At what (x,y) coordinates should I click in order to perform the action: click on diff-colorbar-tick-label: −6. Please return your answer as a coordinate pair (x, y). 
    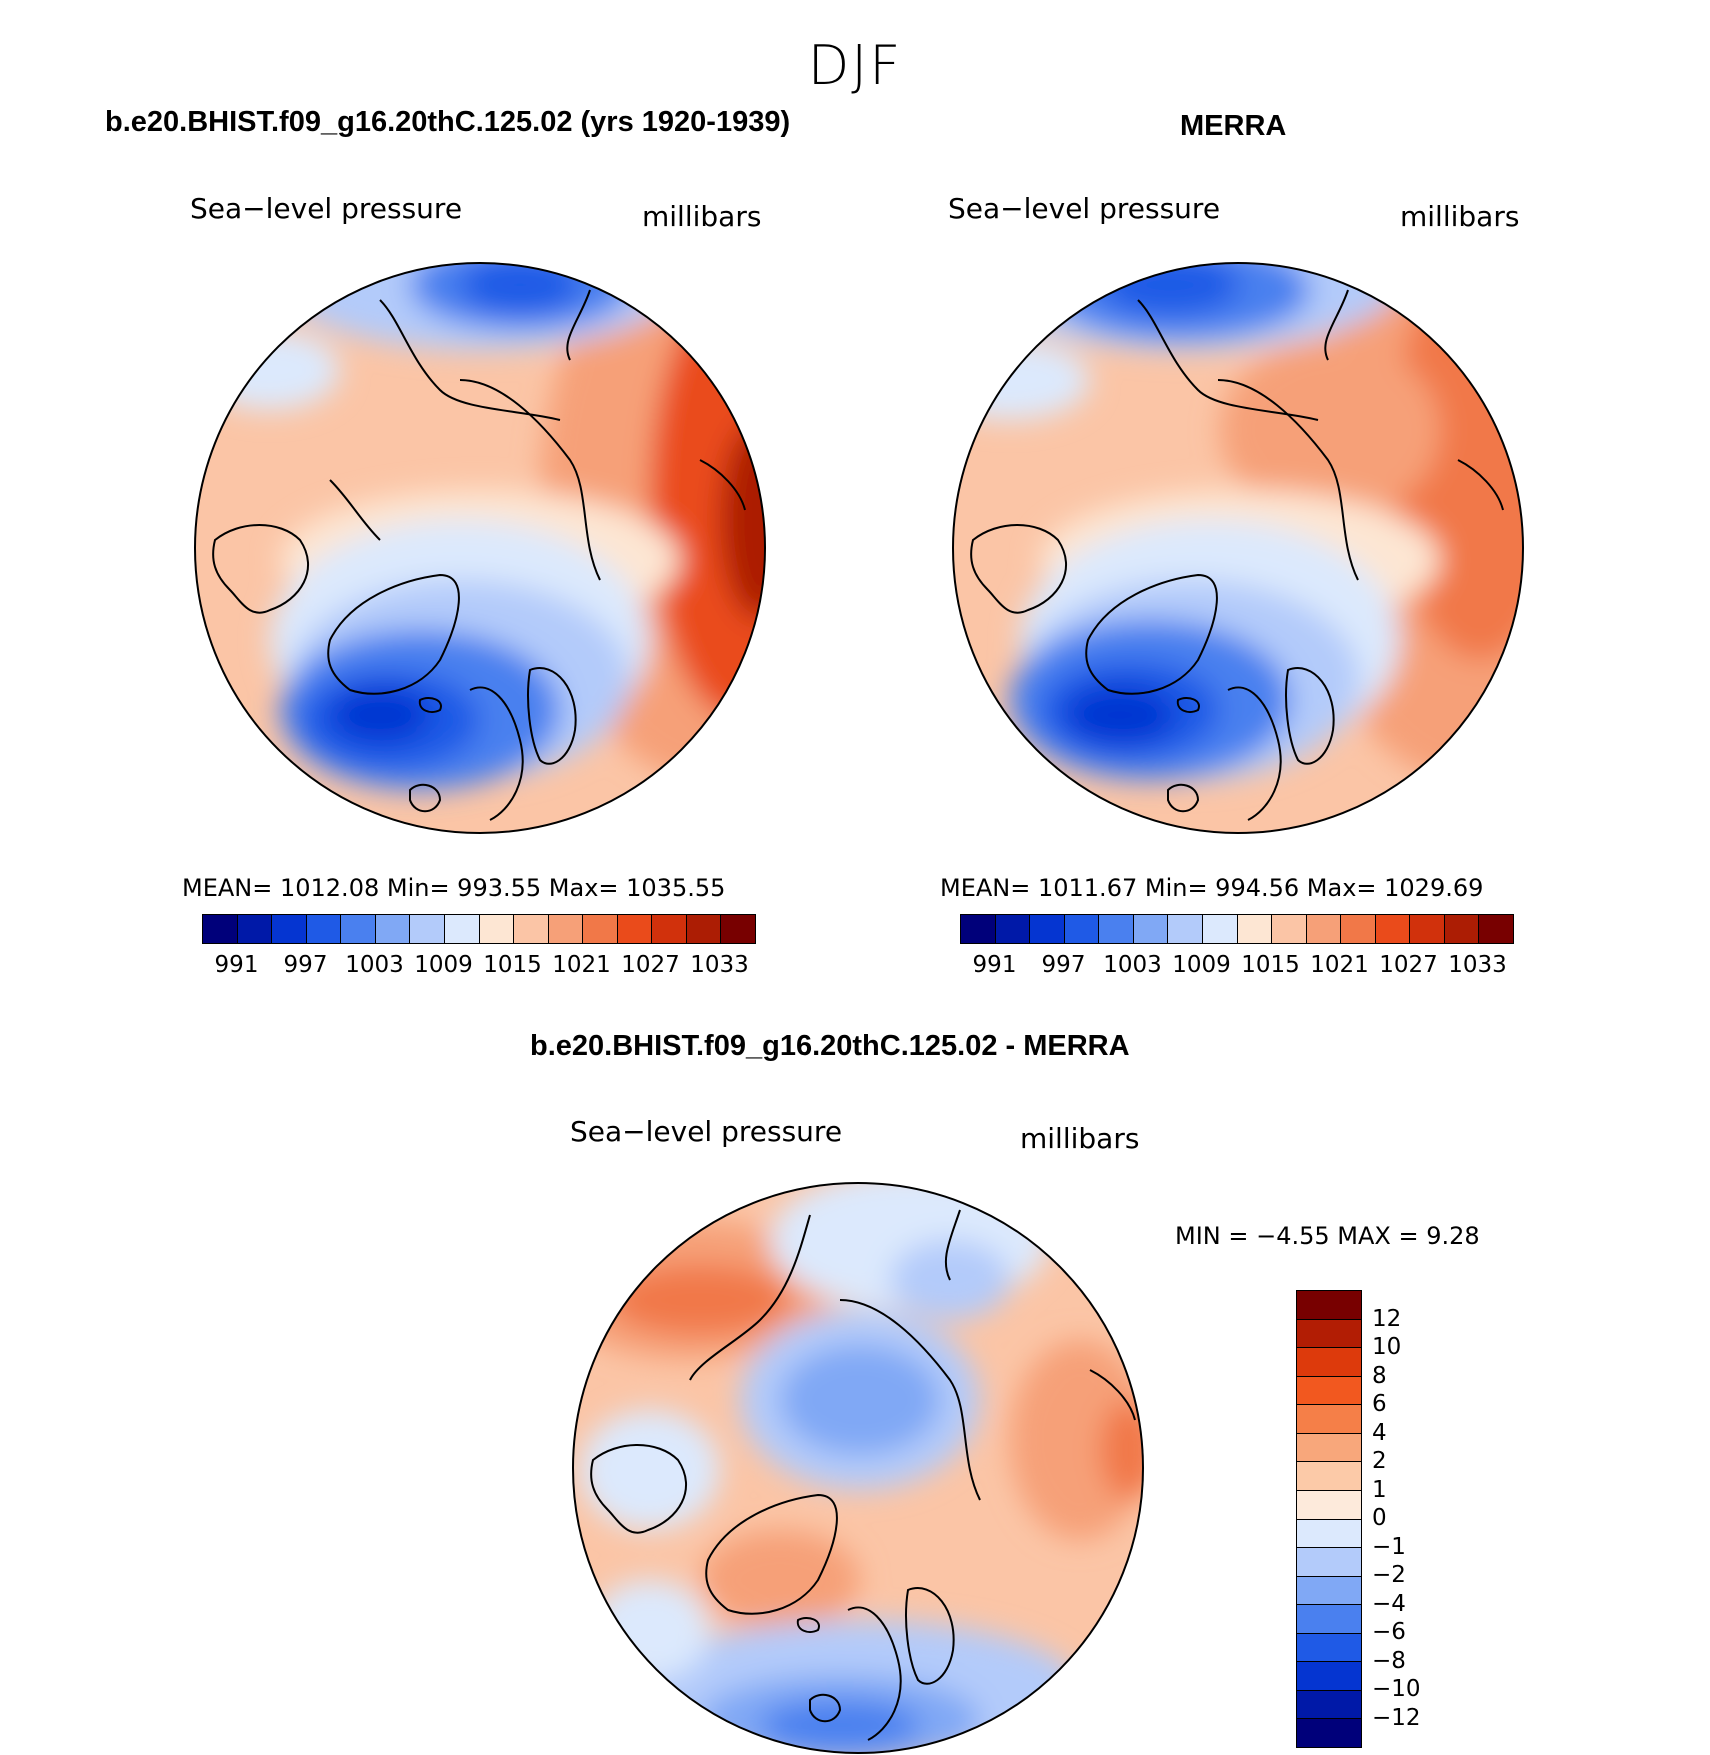
    Looking at the image, I should click on (1389, 1632).